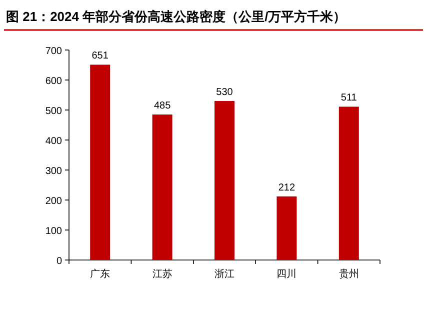 This screenshot has width=427, height=321. Describe the element at coordinates (163, 106) in the screenshot. I see `data-label: 485` at that location.